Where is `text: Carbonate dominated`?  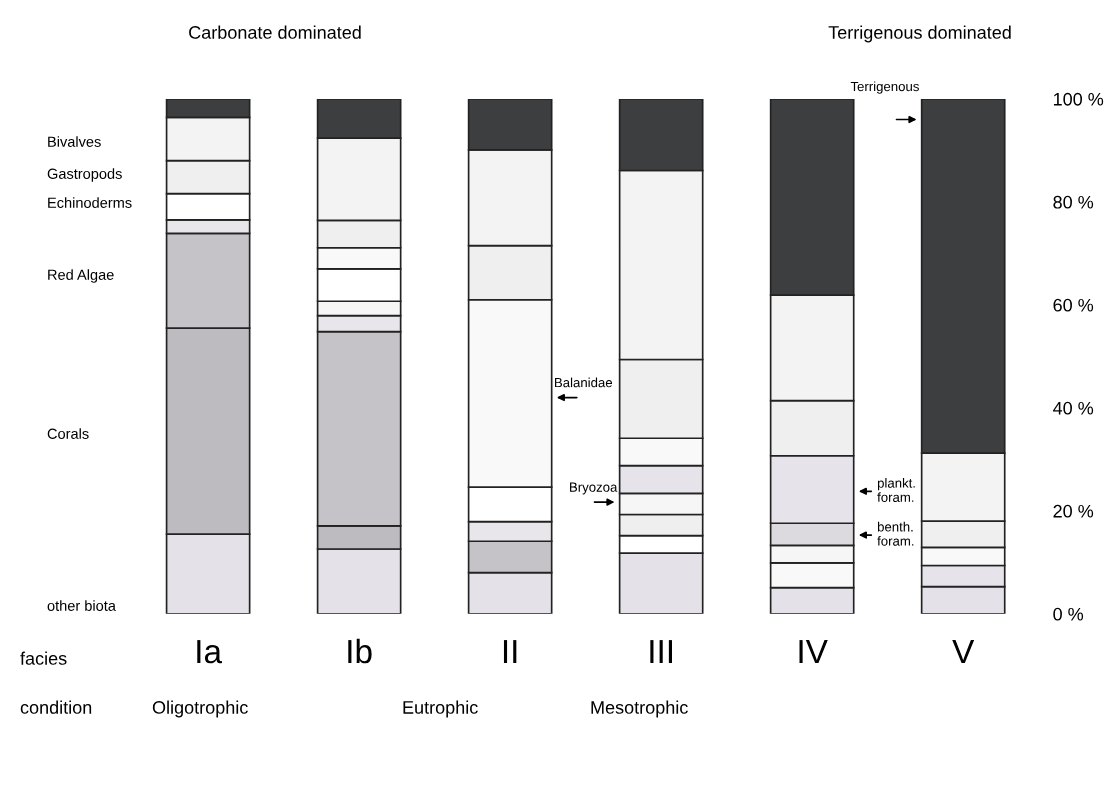
text: Carbonate dominated is located at coordinates (275, 32).